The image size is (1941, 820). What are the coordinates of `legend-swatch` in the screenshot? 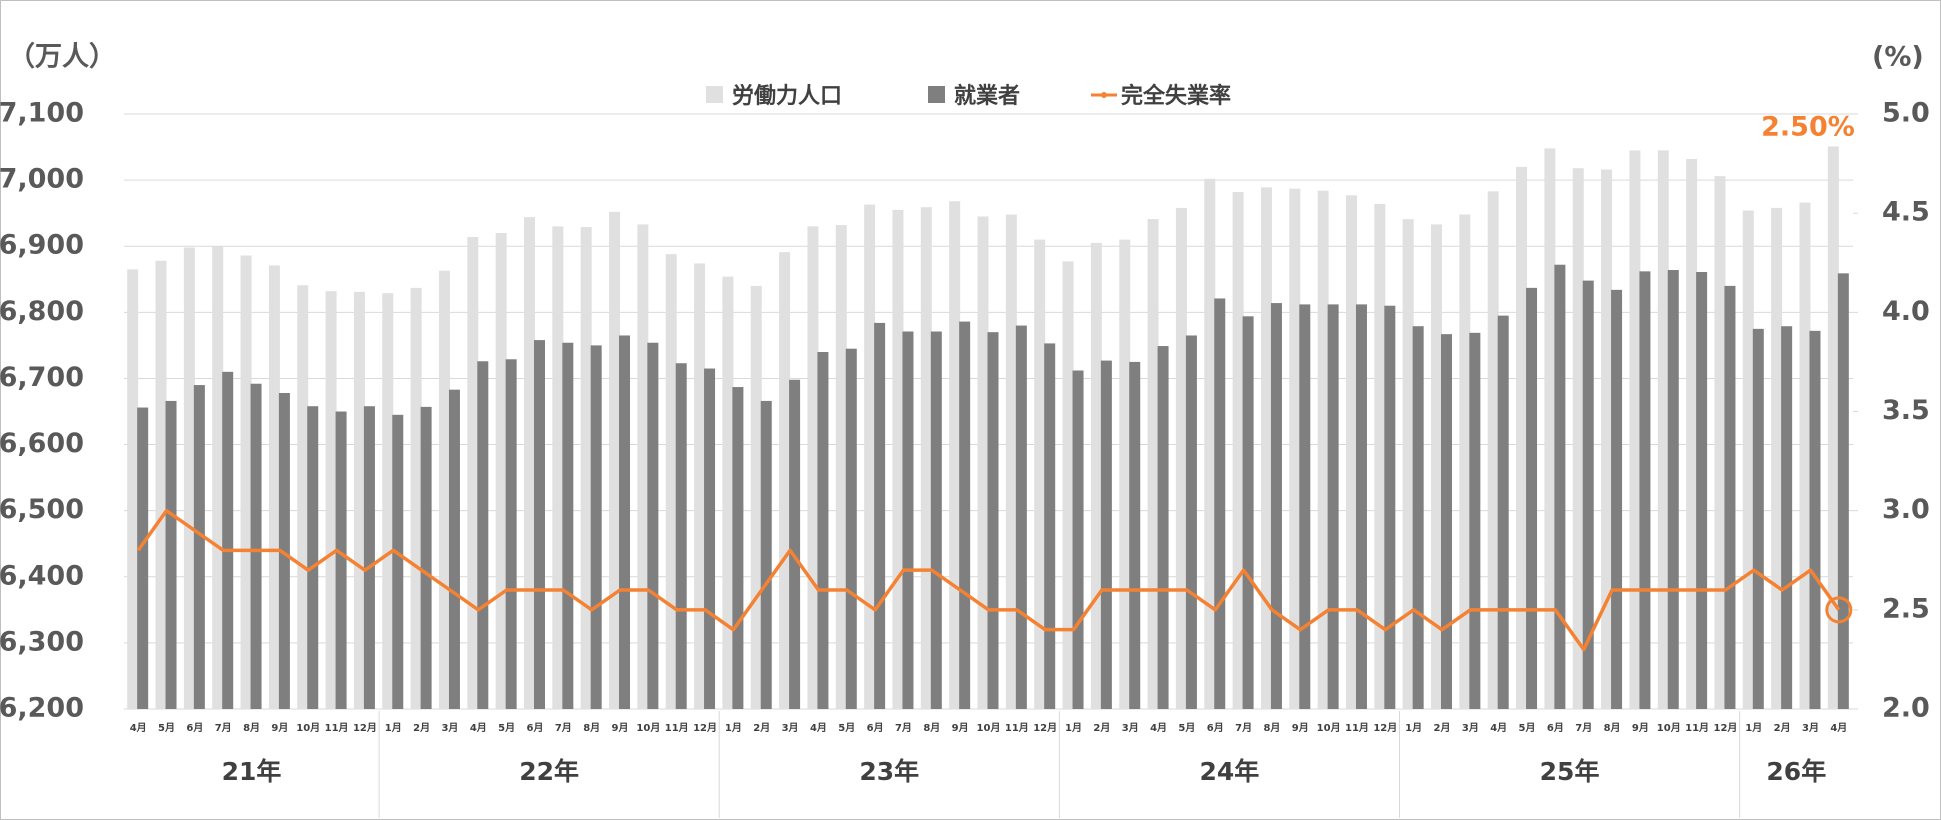 It's located at (936, 94).